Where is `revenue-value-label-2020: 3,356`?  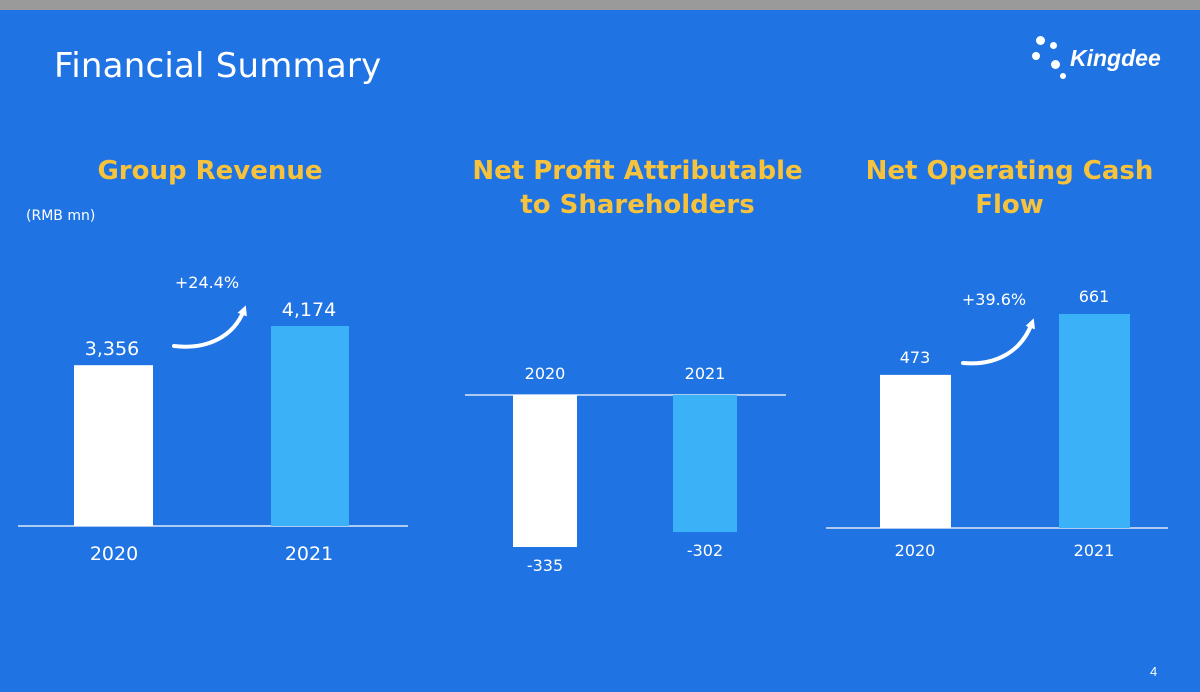
revenue-value-label-2020: 3,356 is located at coordinates (112, 349).